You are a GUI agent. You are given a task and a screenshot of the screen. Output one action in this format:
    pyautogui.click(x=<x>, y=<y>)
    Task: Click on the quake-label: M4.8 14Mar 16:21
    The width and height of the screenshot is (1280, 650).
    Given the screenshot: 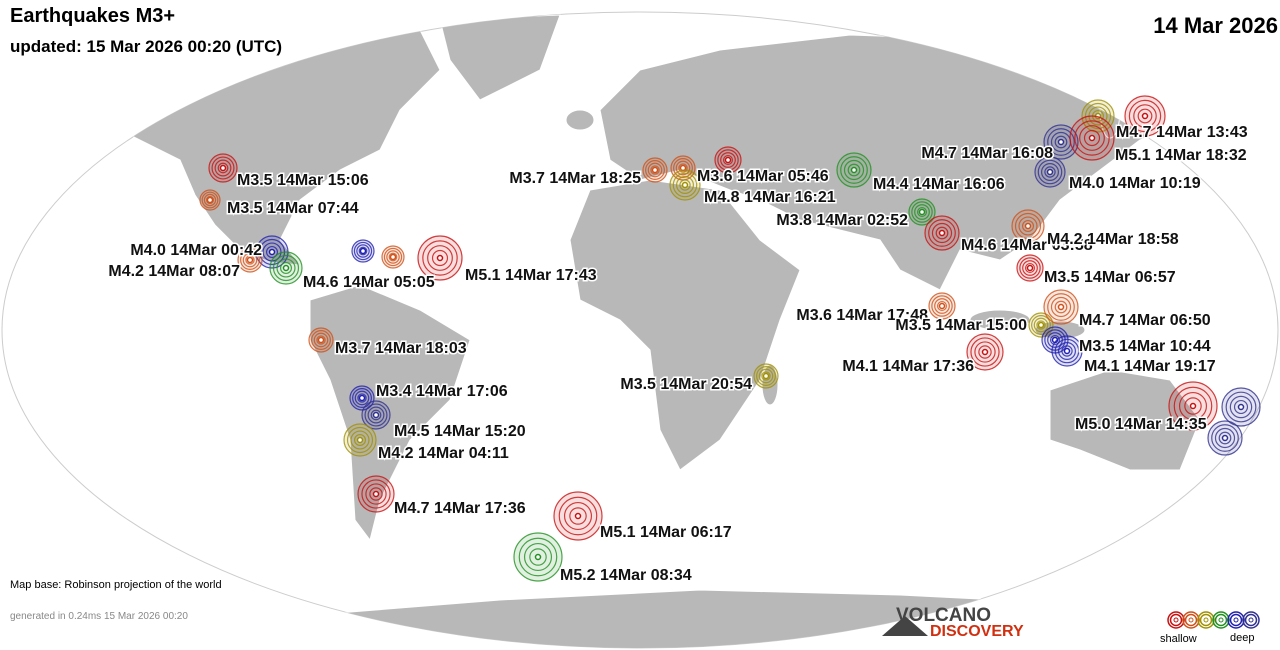 What is the action you would take?
    pyautogui.click(x=770, y=197)
    